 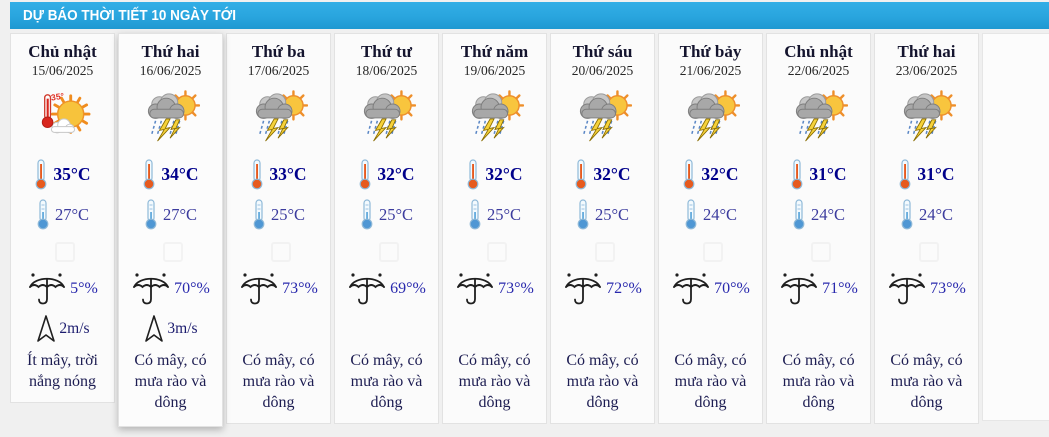 I want to click on rain-probability-value: 69°%, so click(x=408, y=288).